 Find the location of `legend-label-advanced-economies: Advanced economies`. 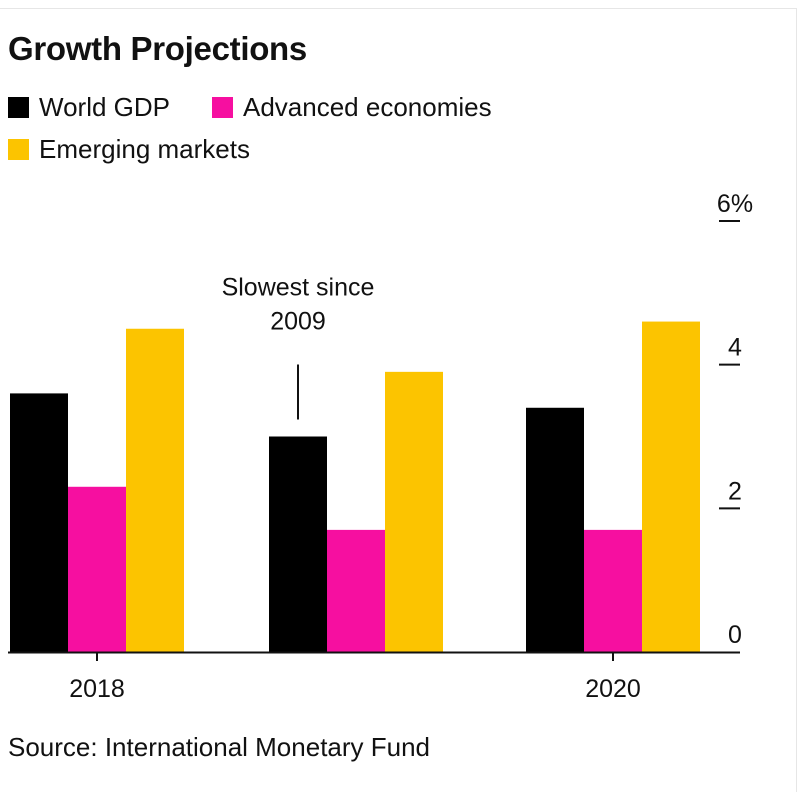

legend-label-advanced-economies: Advanced economies is located at coordinates (367, 107).